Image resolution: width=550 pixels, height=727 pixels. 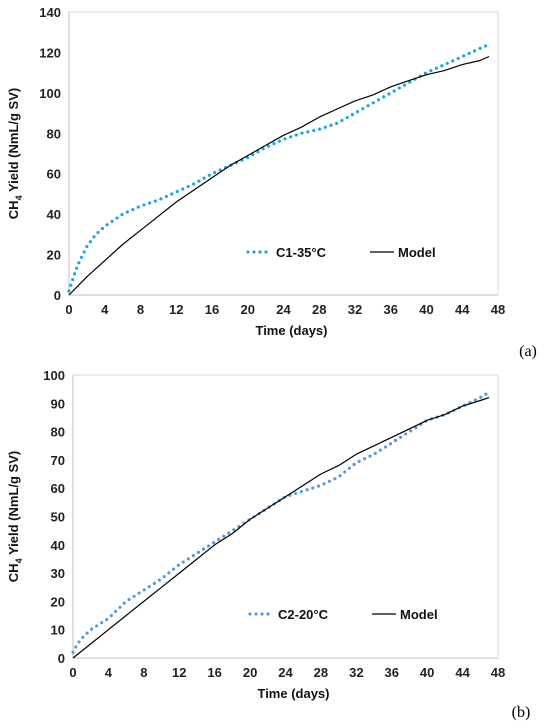 I want to click on y-tick-label: 70, so click(x=58, y=460).